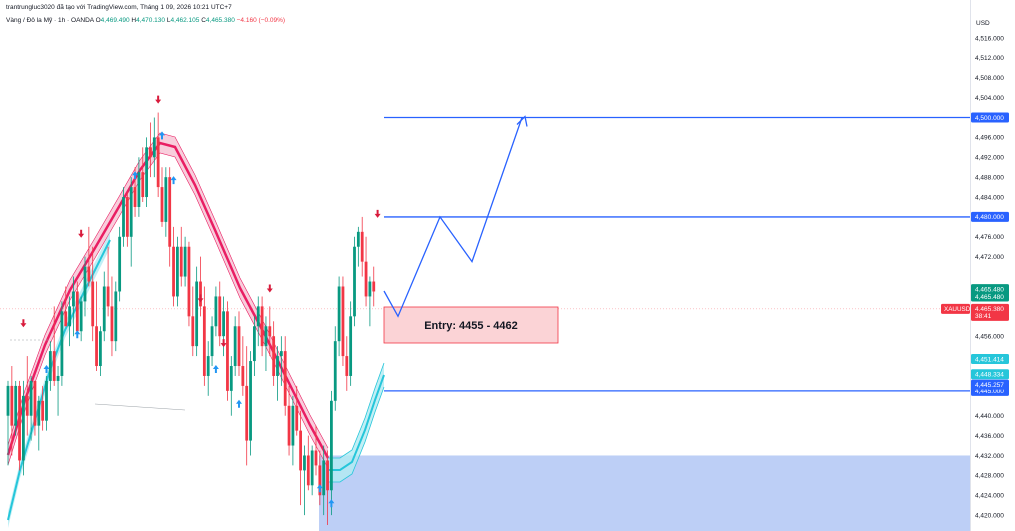  I want to click on entry-label: Entry: 4455 - 4462, so click(471, 326).